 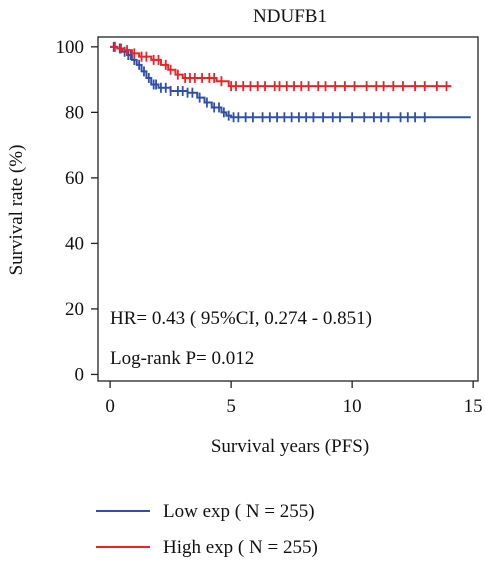 What do you see at coordinates (74, 112) in the screenshot?
I see `y-tick-label: 80` at bounding box center [74, 112].